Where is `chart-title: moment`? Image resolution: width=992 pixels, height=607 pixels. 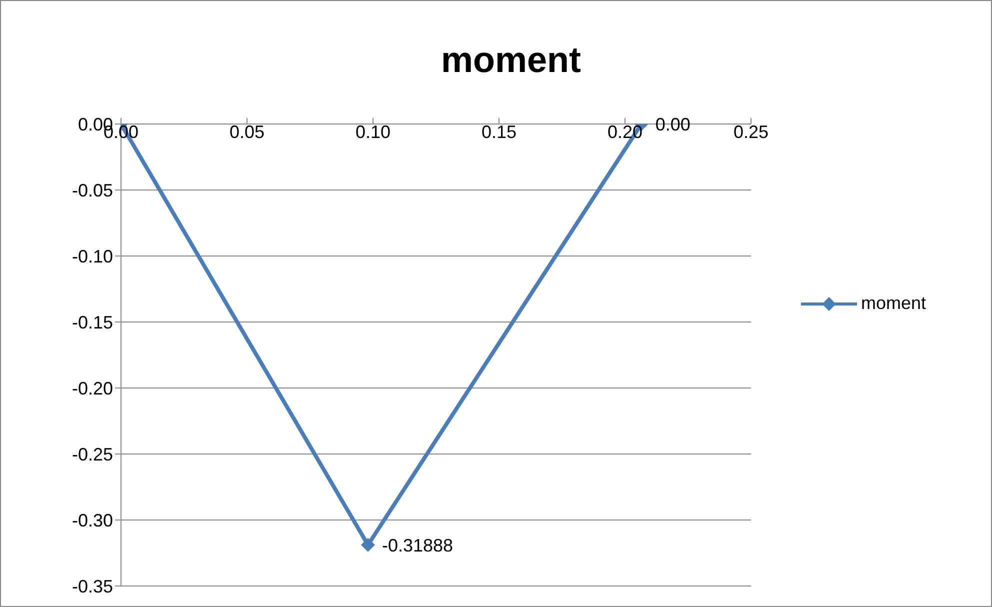
chart-title: moment is located at coordinates (511, 60).